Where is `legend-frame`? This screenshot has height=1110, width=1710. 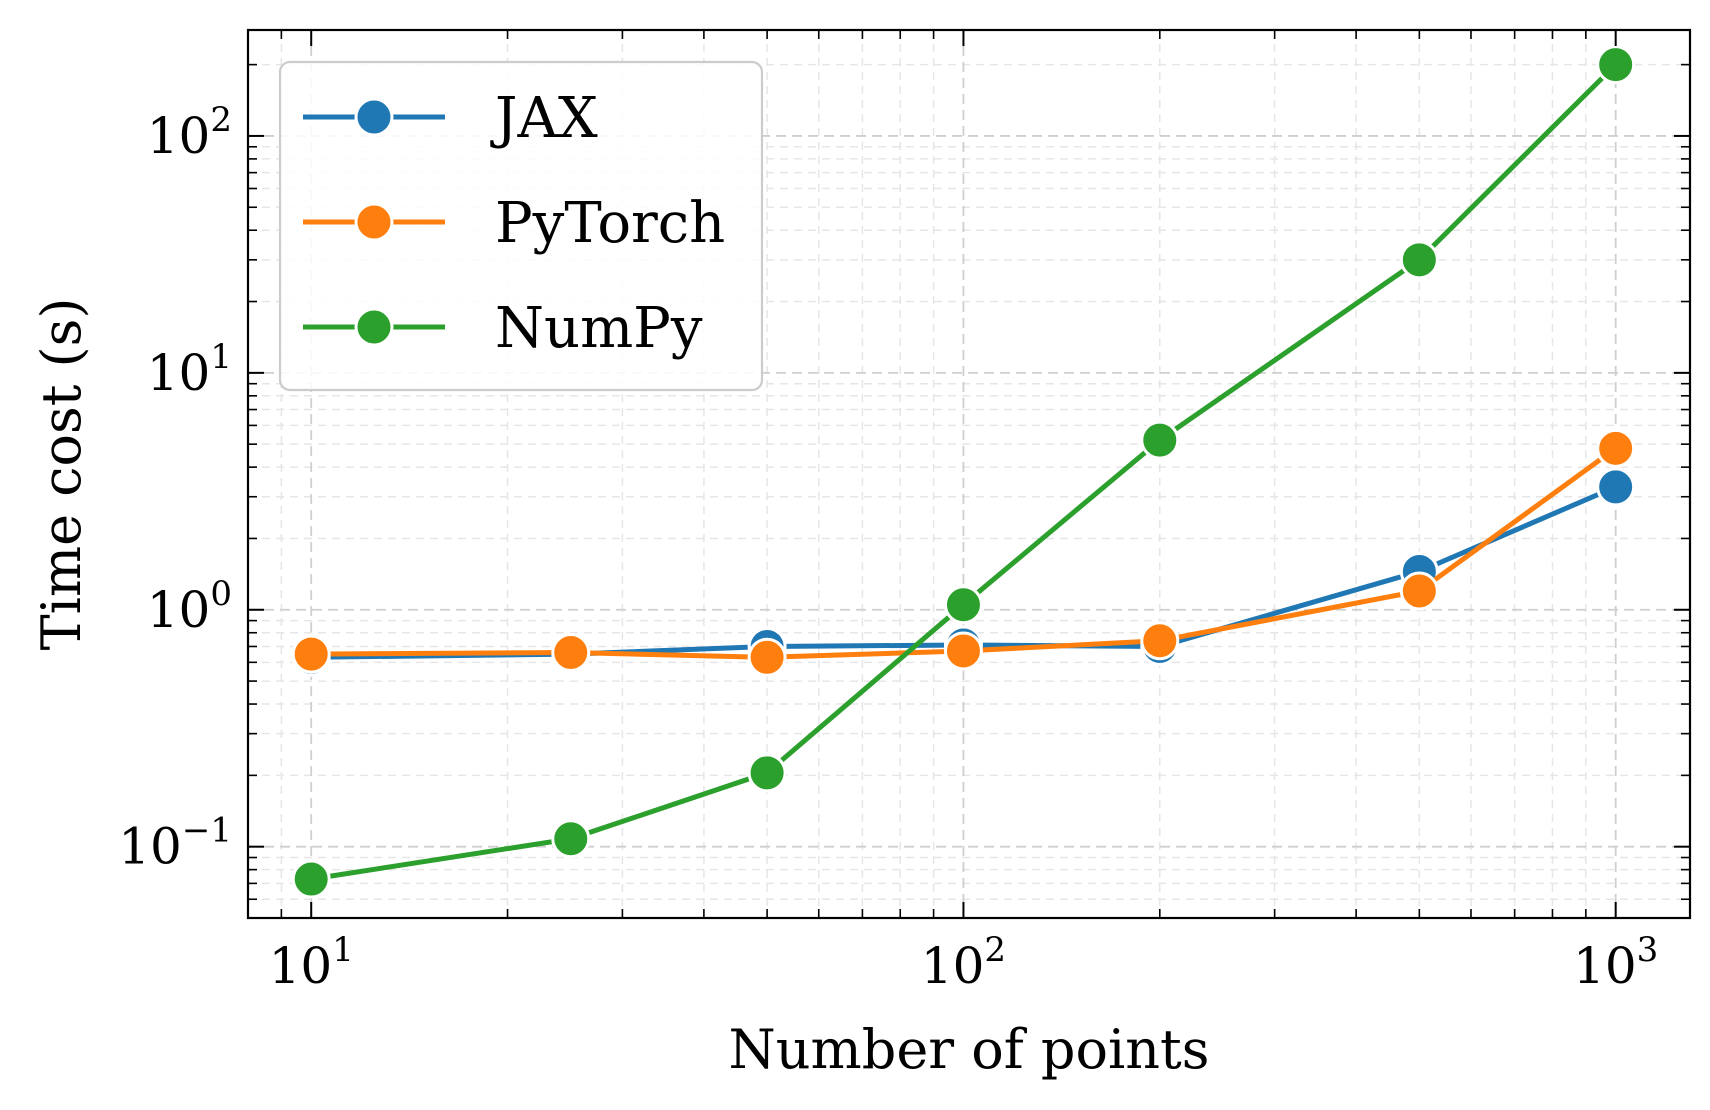 legend-frame is located at coordinates (521, 226).